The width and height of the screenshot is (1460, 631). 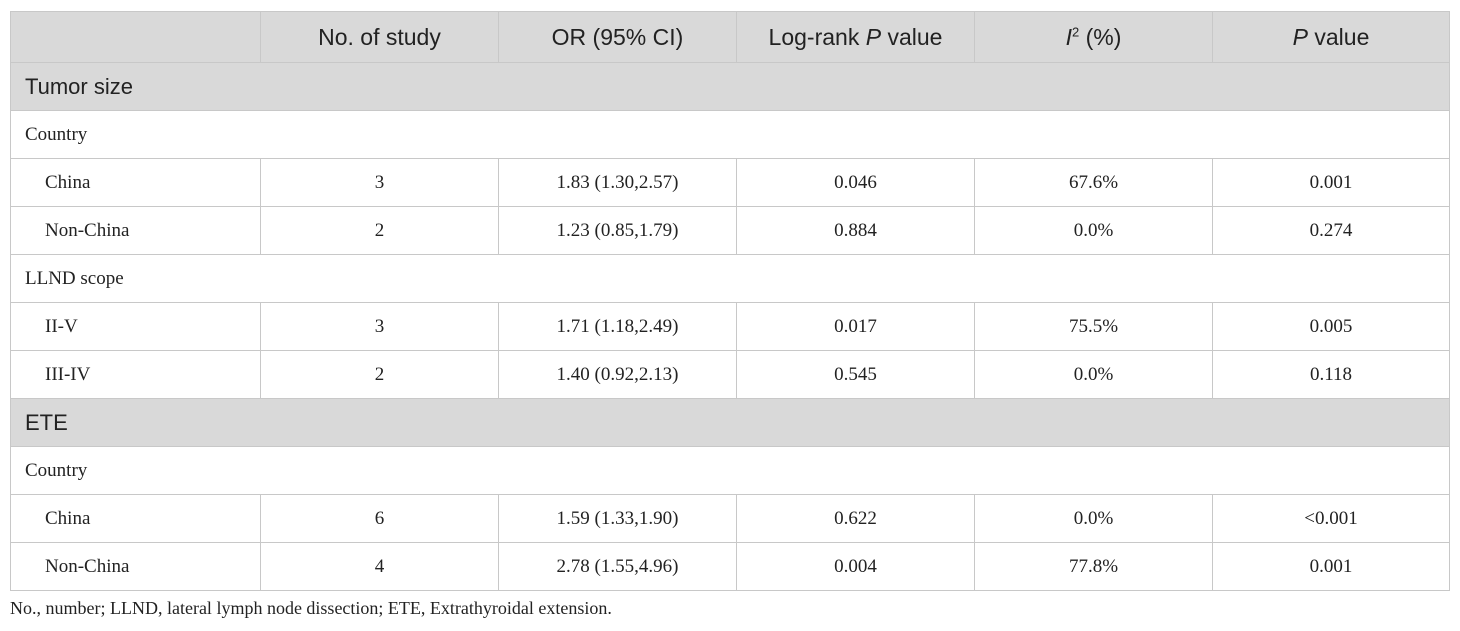 I want to click on cell-p: <0.001, so click(x=1331, y=518).